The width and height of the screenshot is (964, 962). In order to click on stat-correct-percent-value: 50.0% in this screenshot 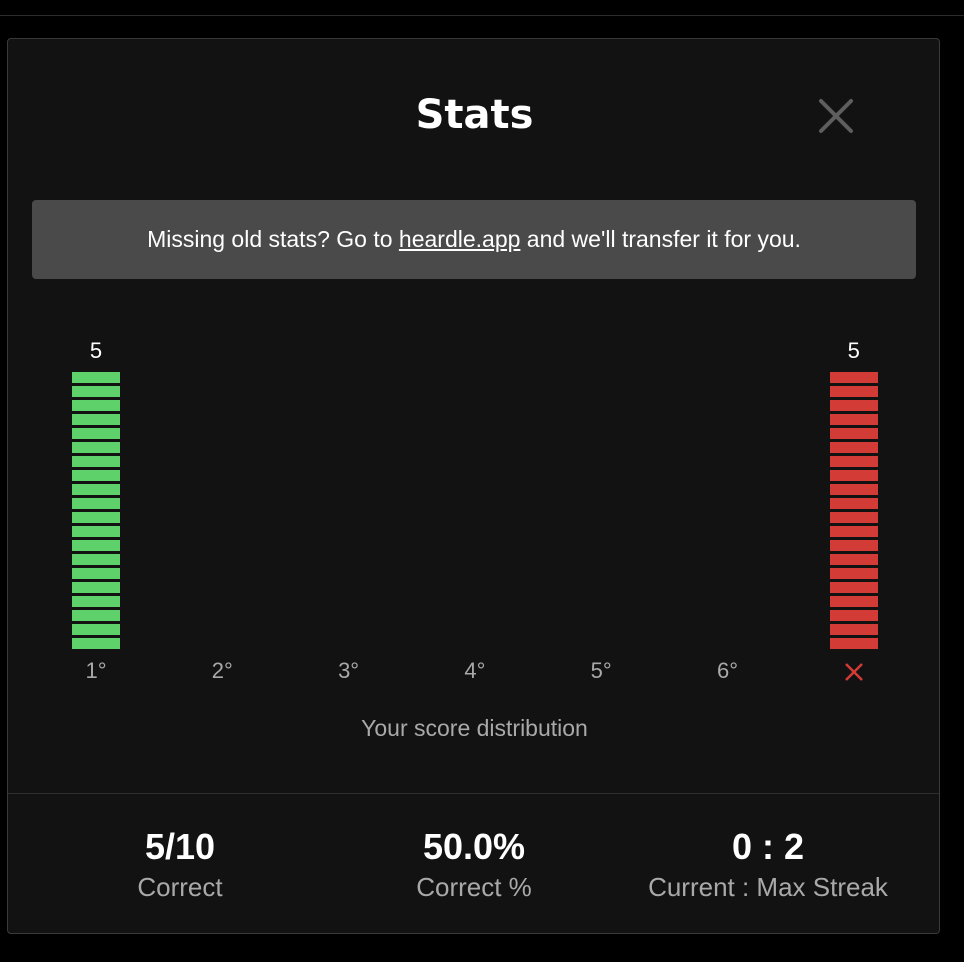, I will do `click(474, 846)`.